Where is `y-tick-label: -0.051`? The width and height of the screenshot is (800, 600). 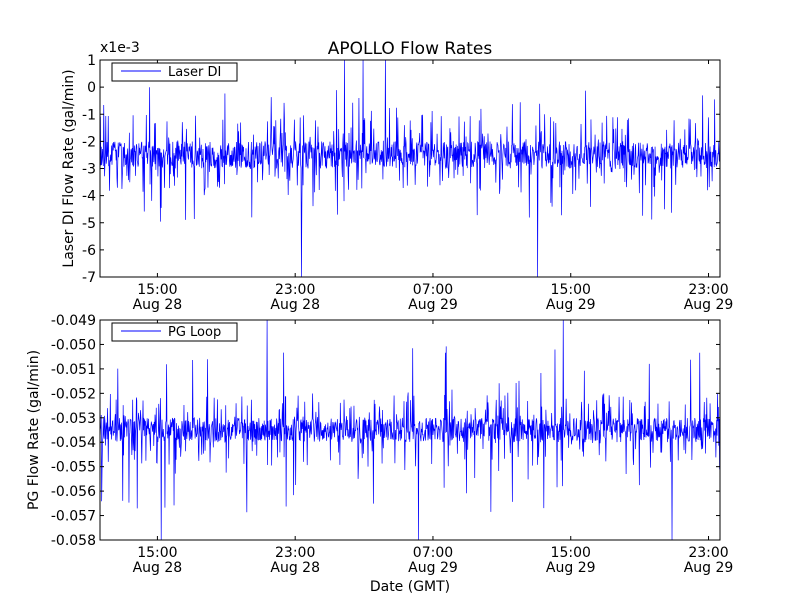 y-tick-label: -0.051 is located at coordinates (73, 370).